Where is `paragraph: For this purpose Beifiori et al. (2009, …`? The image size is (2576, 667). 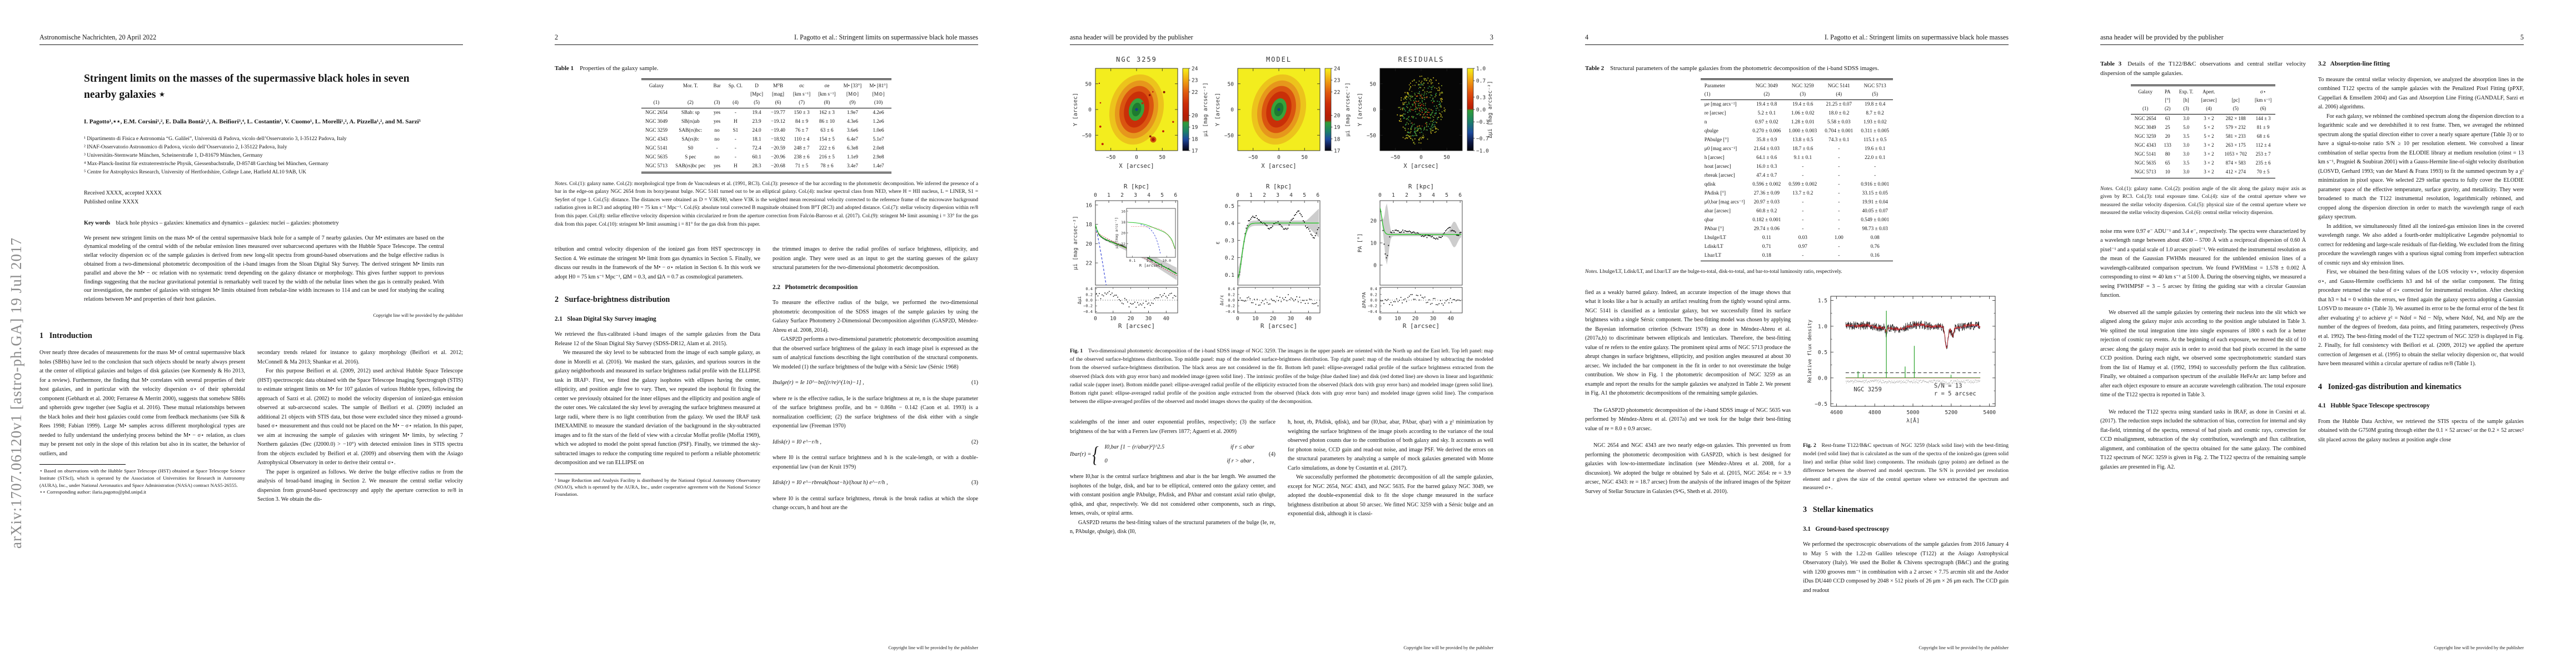 paragraph: For this purpose Beifiori et al. (2009, … is located at coordinates (360, 417).